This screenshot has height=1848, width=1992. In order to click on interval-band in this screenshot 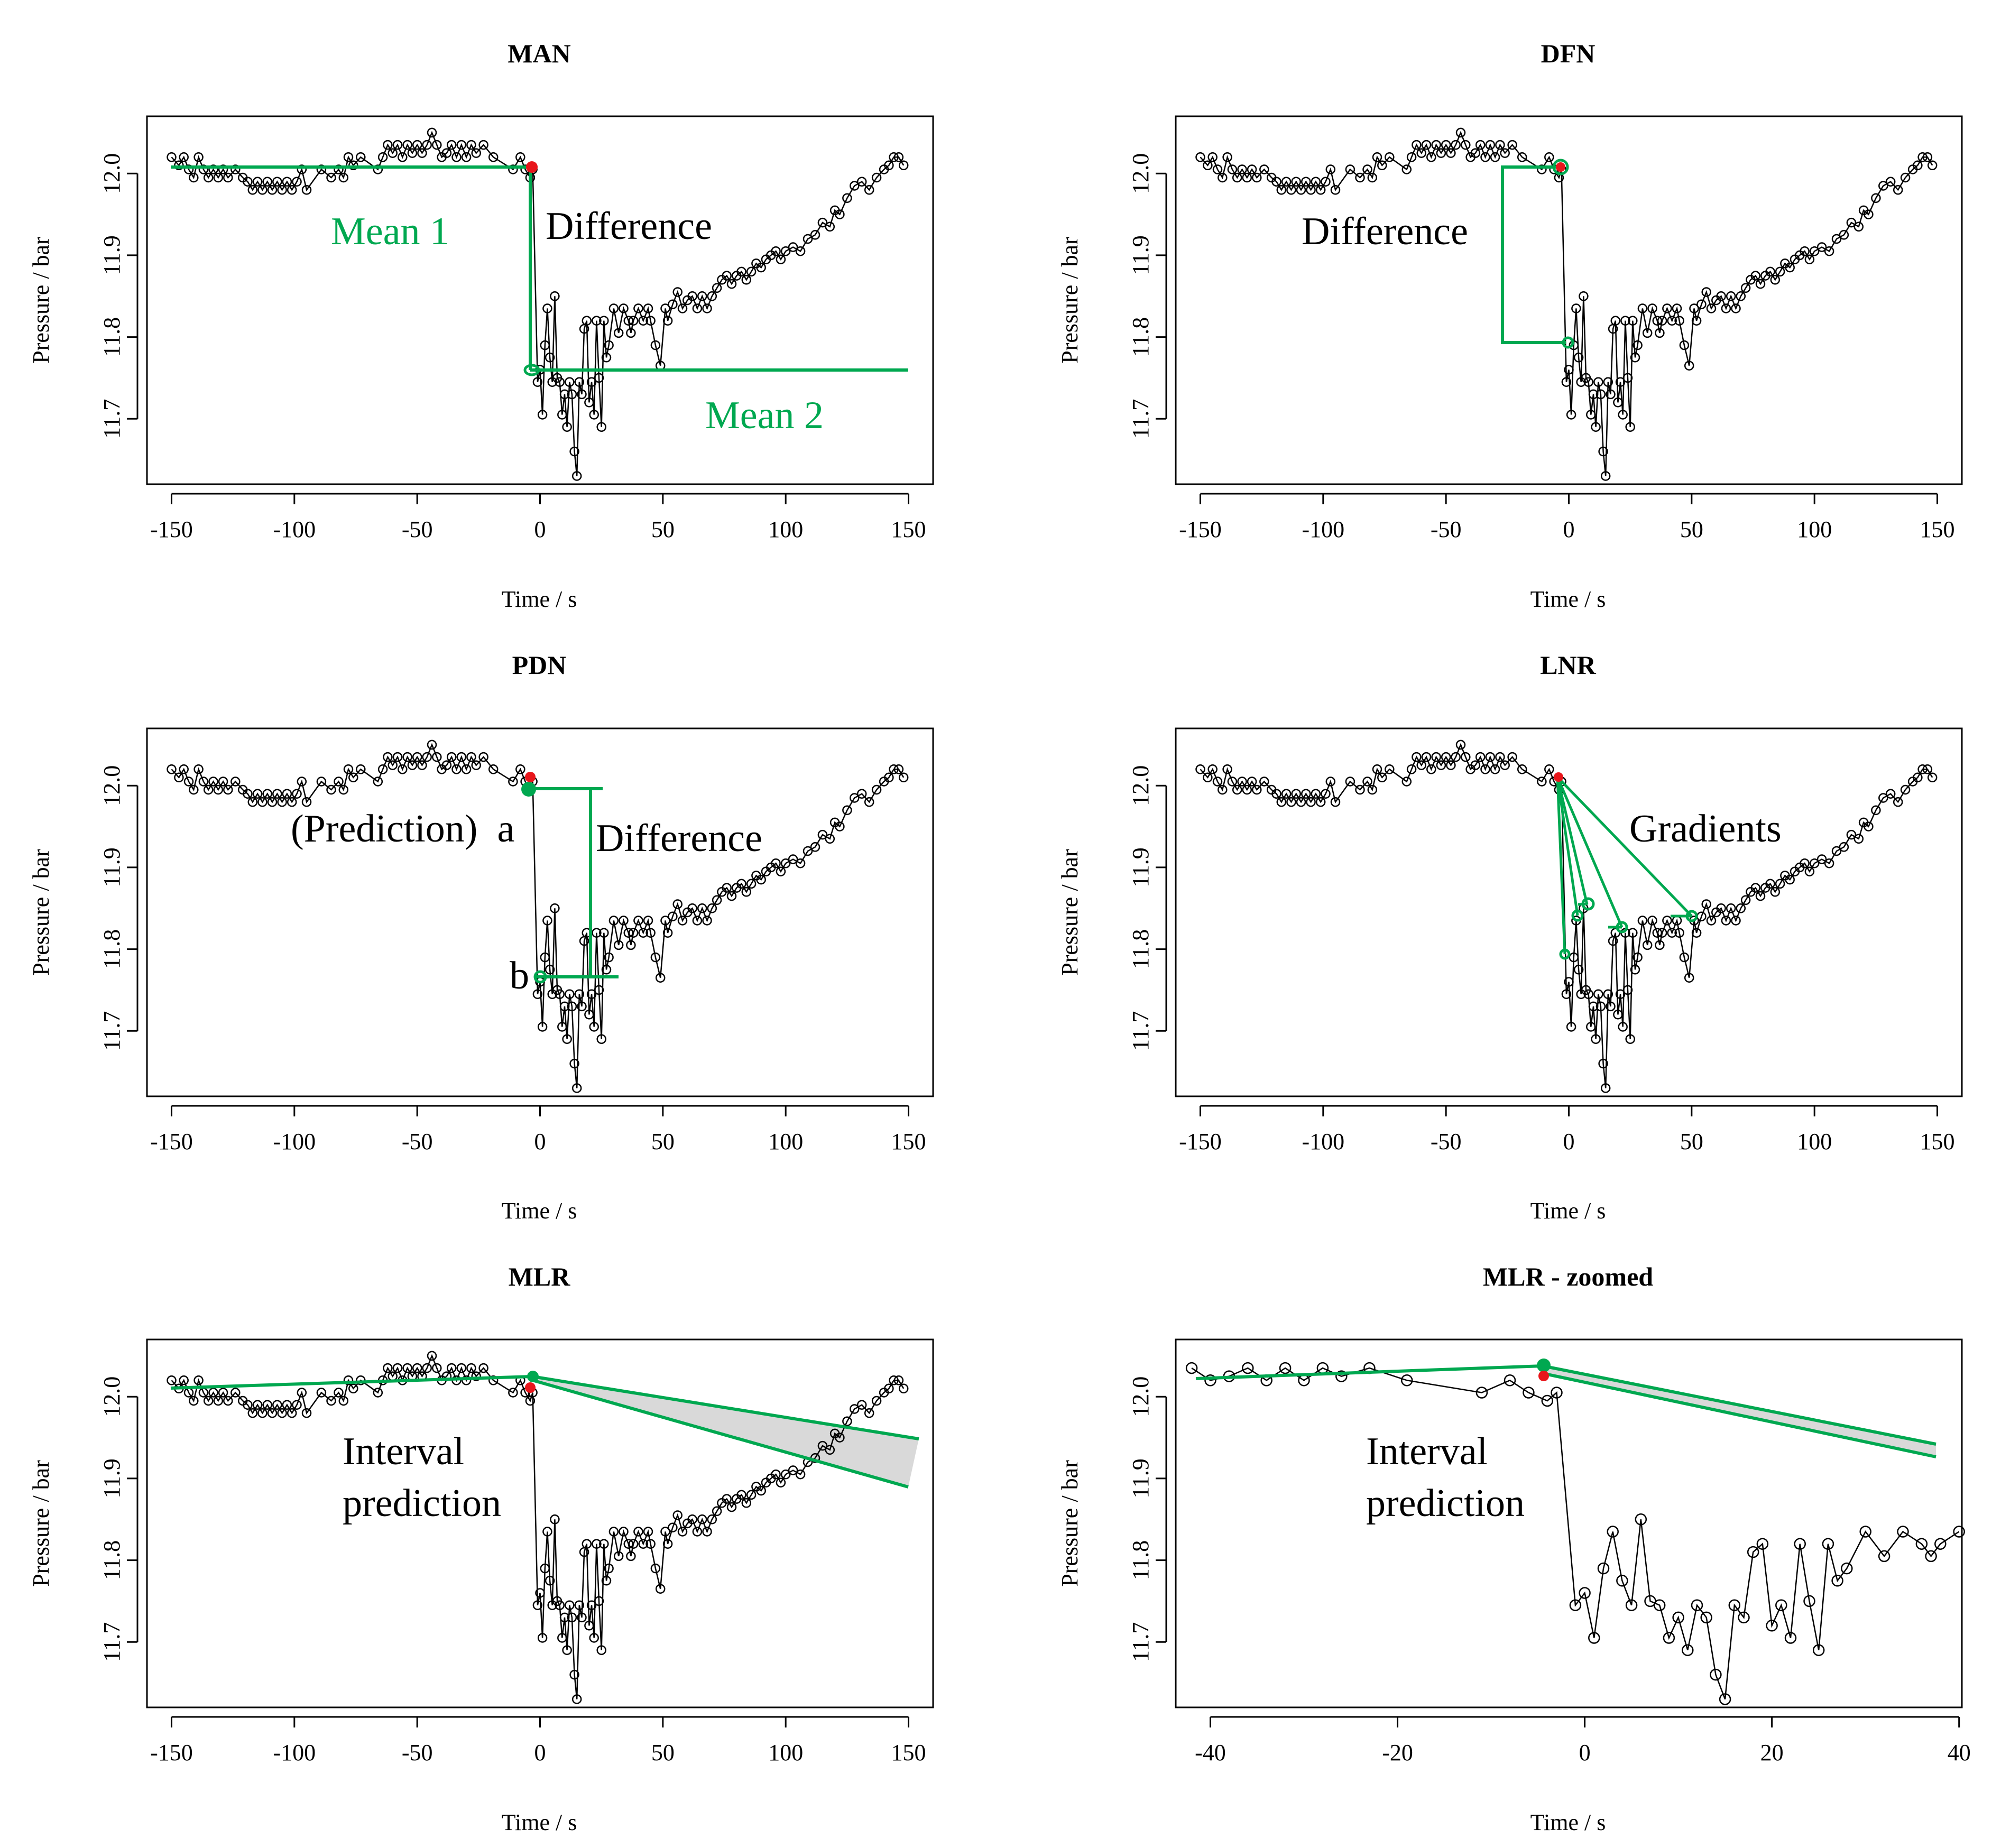, I will do `click(725, 1431)`.